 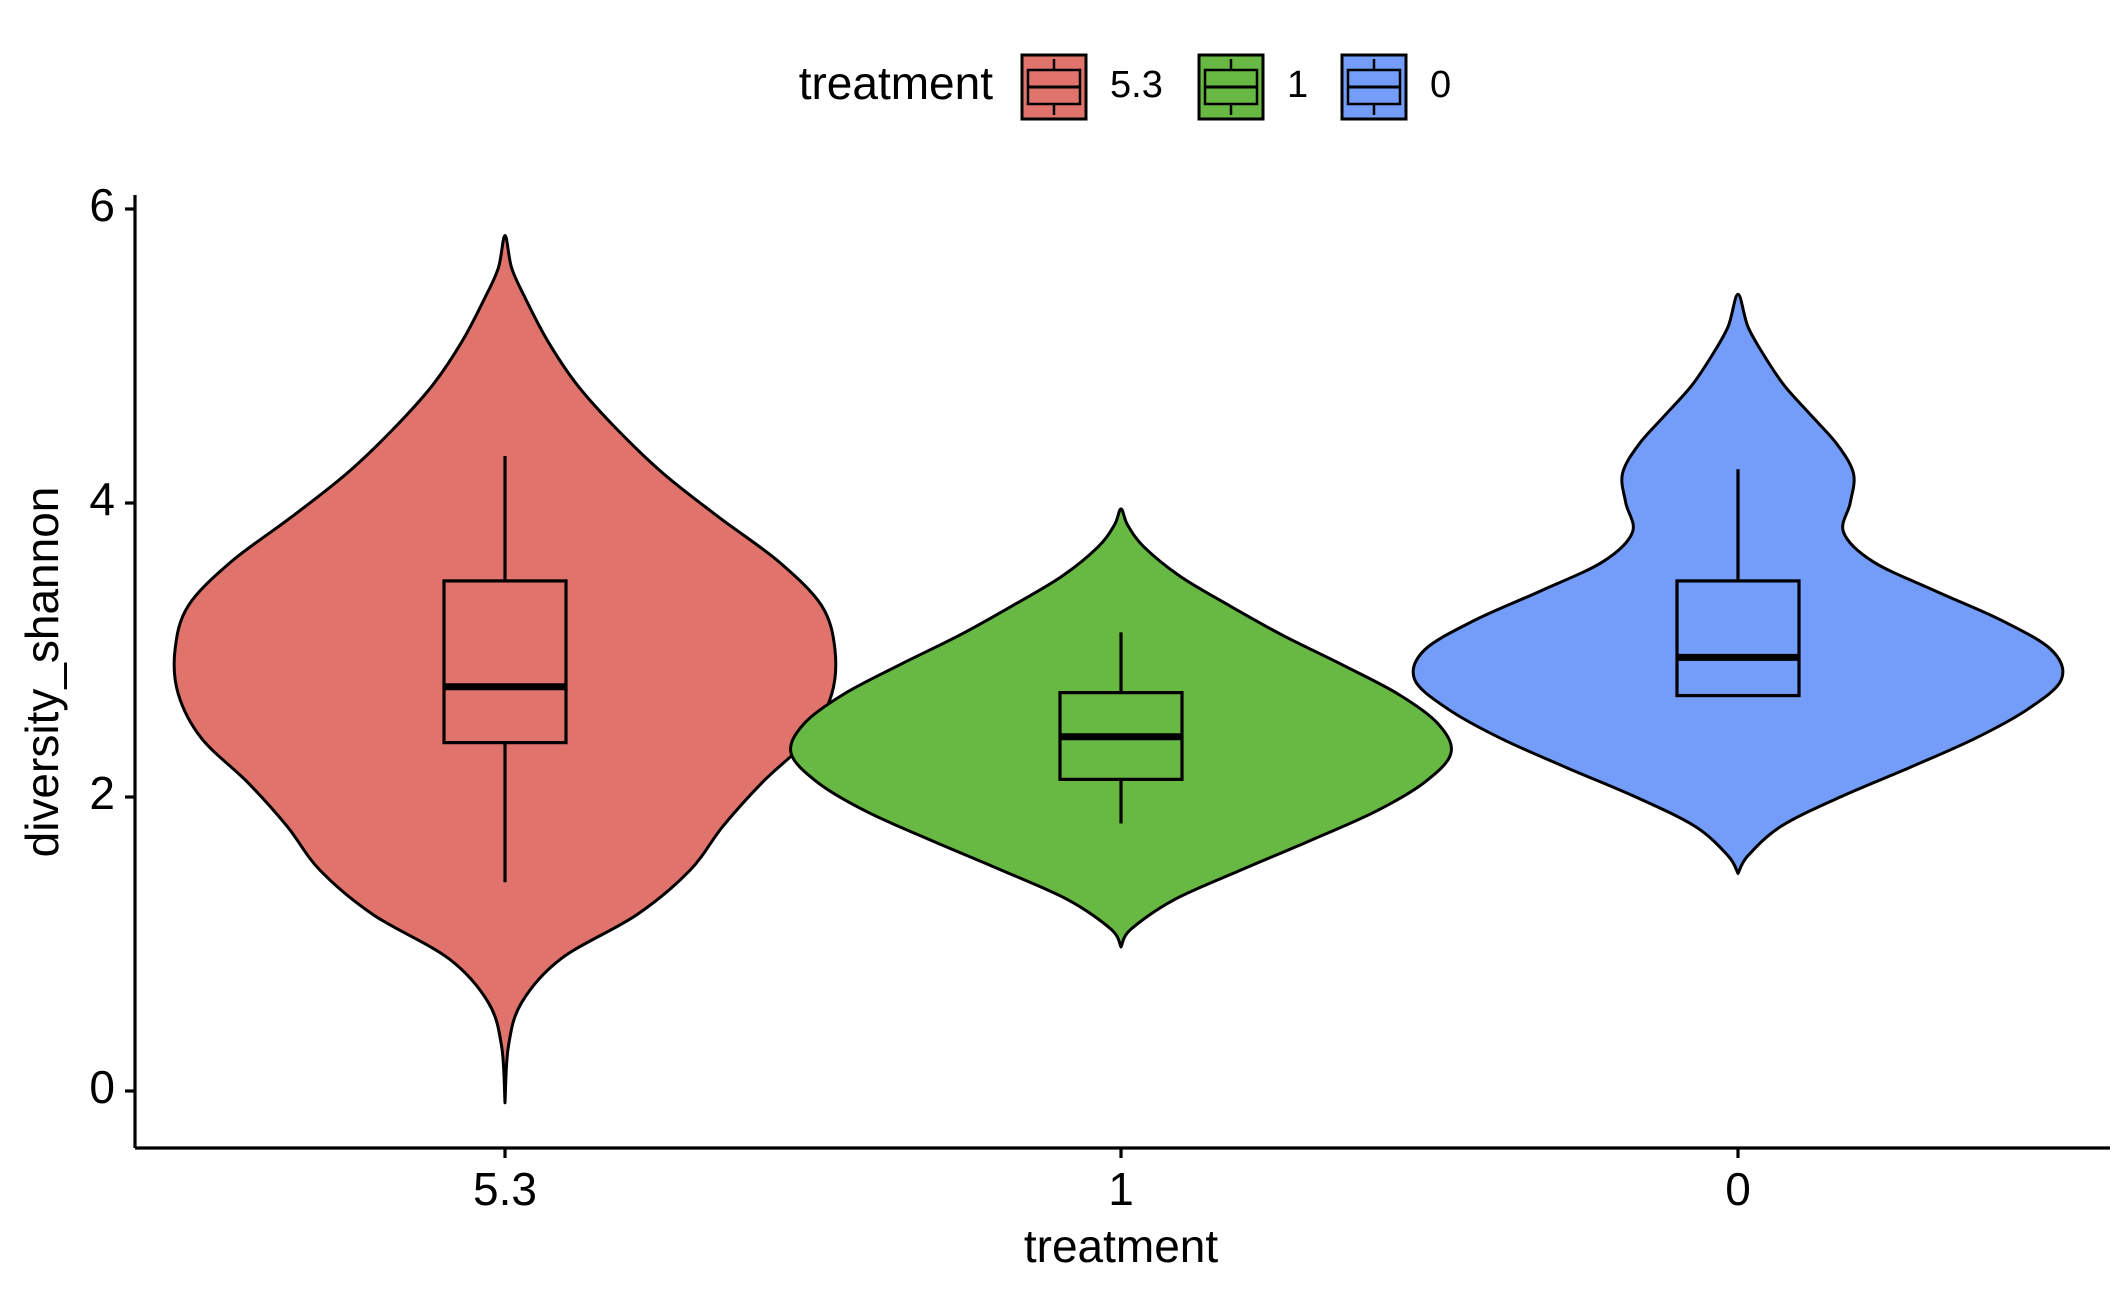 What do you see at coordinates (1091, 87) in the screenshot?
I see `legend-item-5.3: 5.3` at bounding box center [1091, 87].